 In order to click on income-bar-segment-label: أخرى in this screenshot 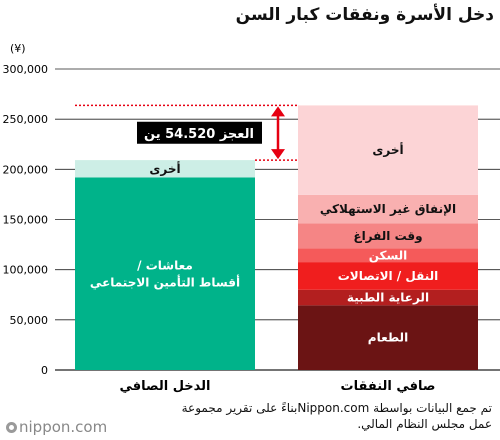, I will do `click(164, 168)`.